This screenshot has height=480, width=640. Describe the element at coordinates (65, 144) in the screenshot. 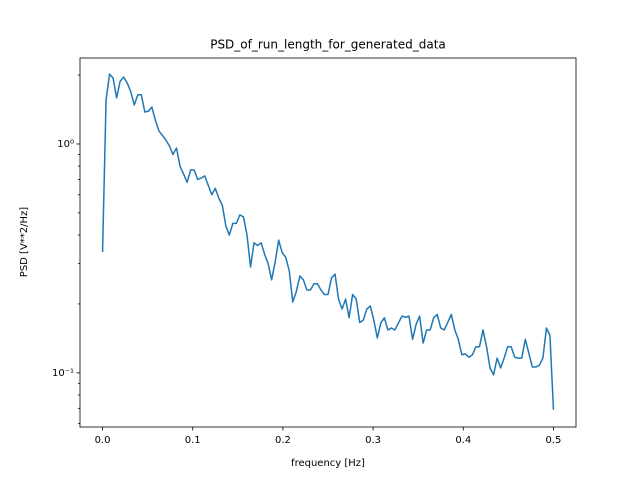

I see `y-tick-label: 10⁰` at that location.